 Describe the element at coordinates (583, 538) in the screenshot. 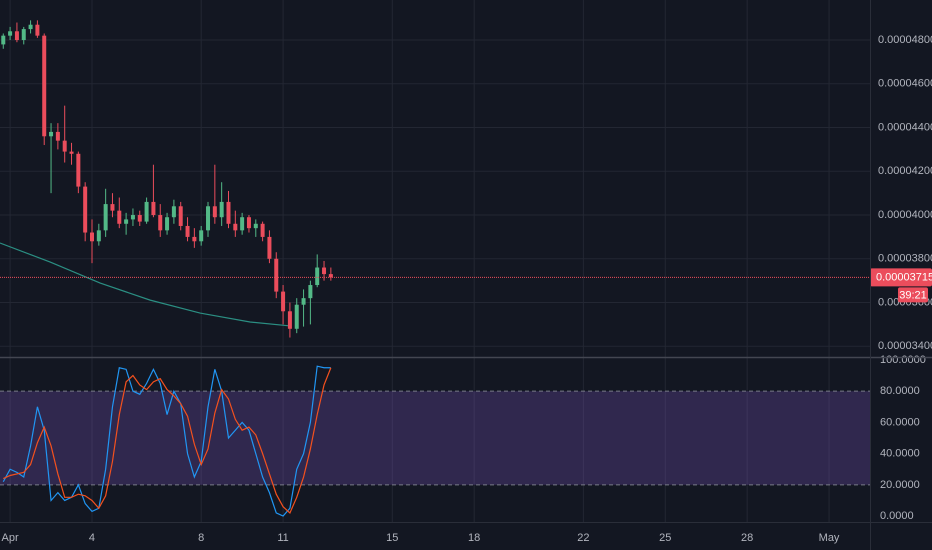

I see `x-tick-label: 22` at that location.